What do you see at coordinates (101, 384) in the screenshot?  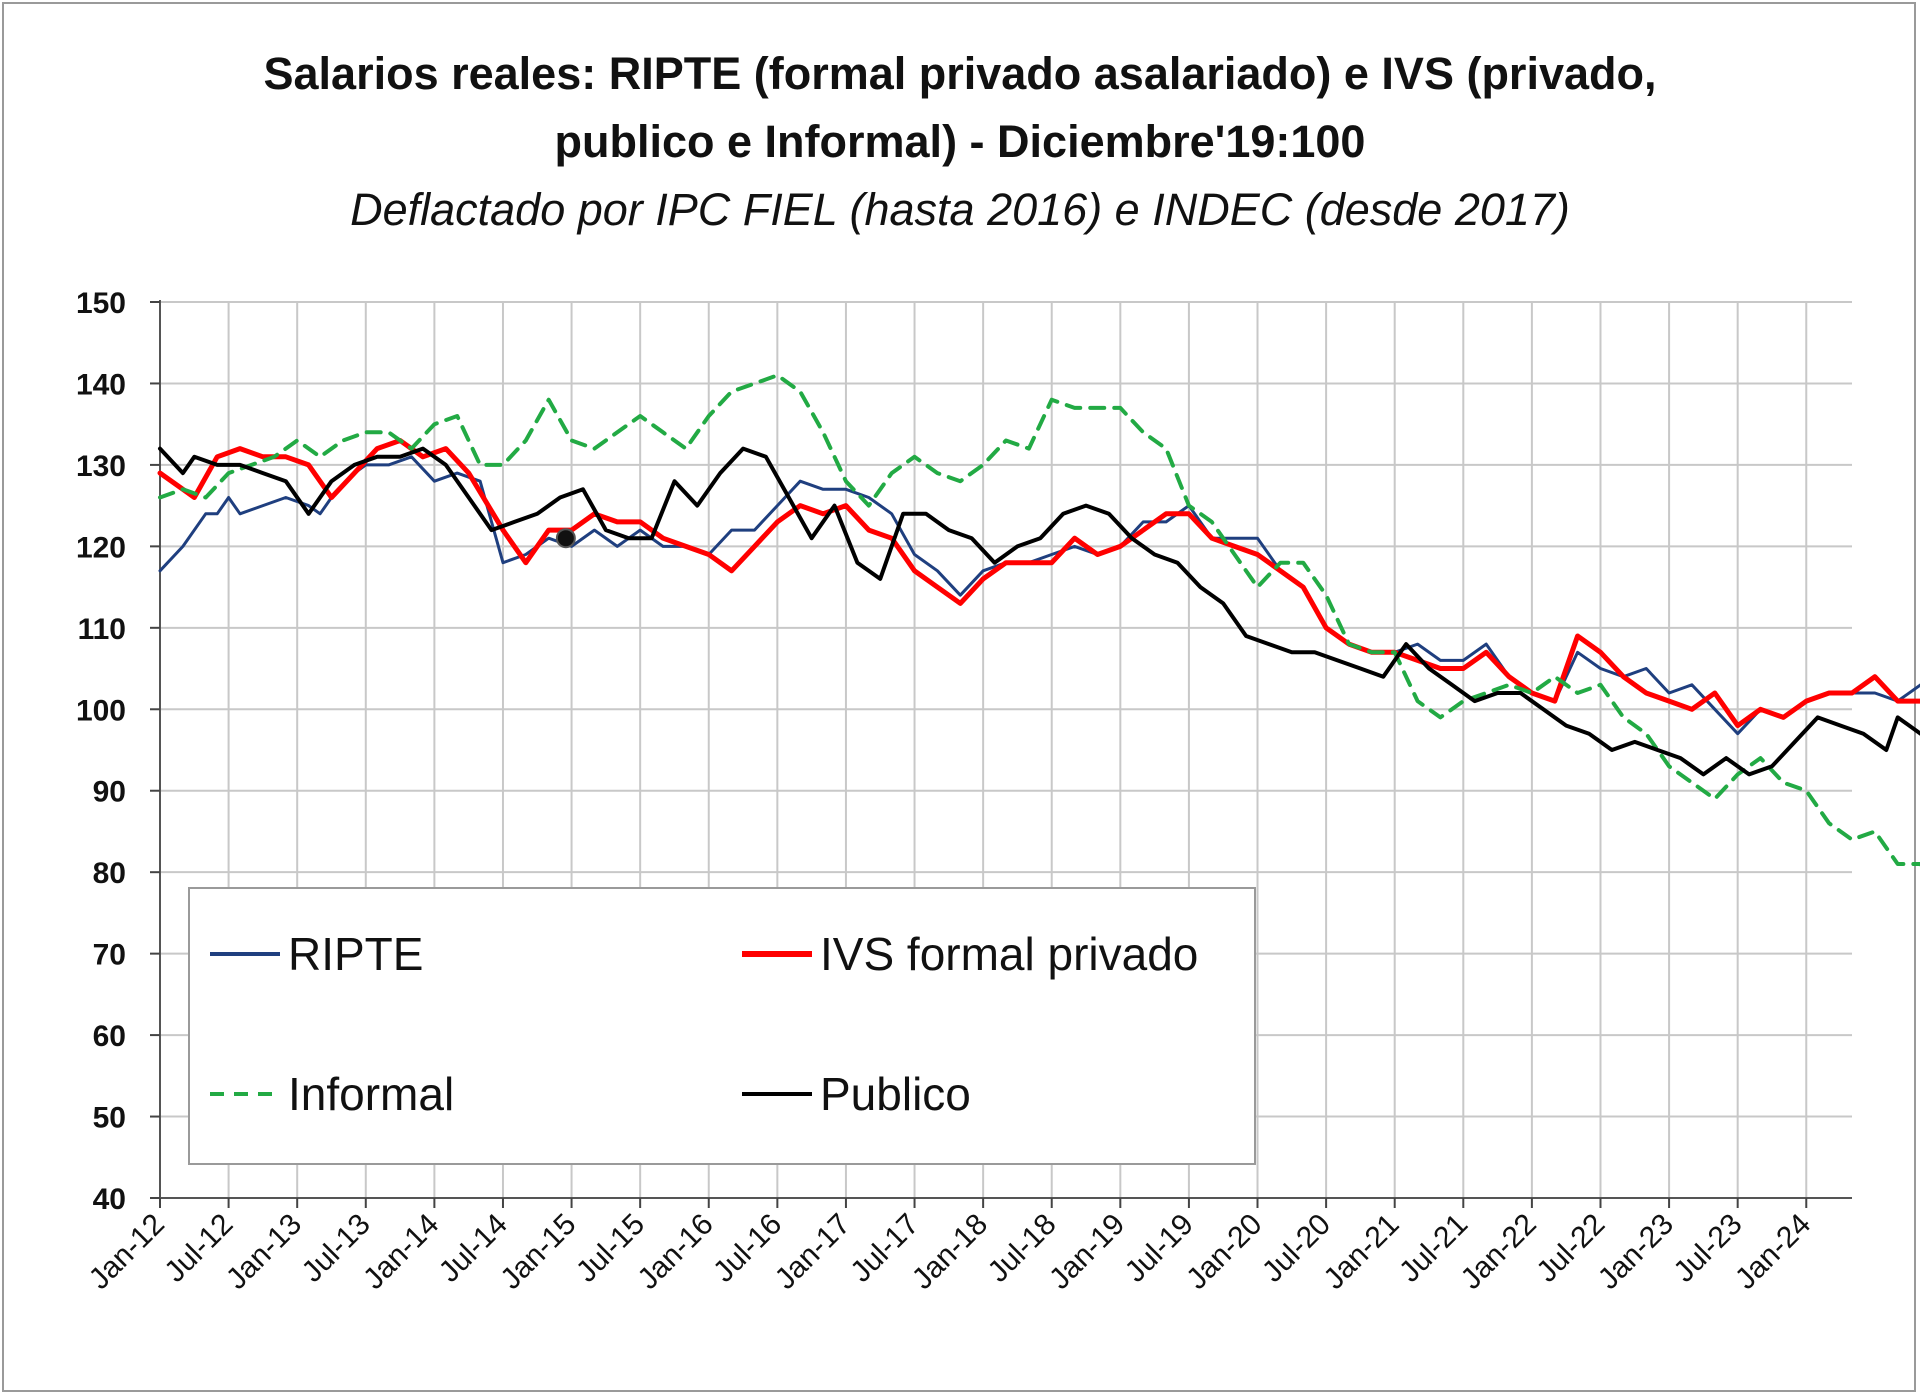 I see `y-tick-label: 140` at bounding box center [101, 384].